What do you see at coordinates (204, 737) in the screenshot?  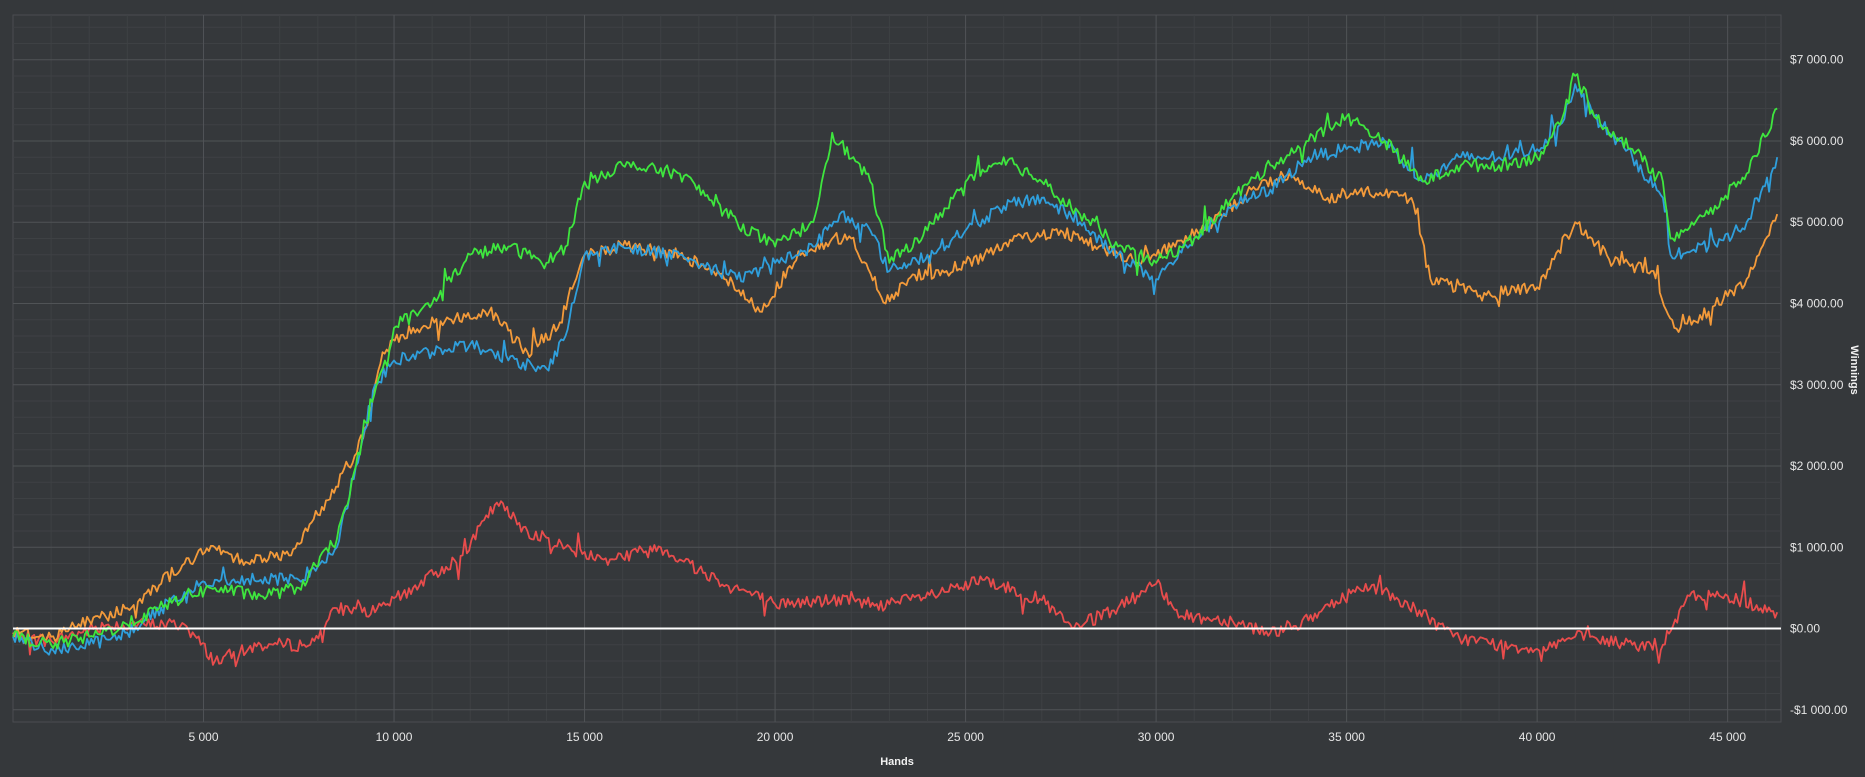 I see `x-tick-label: 5 000` at bounding box center [204, 737].